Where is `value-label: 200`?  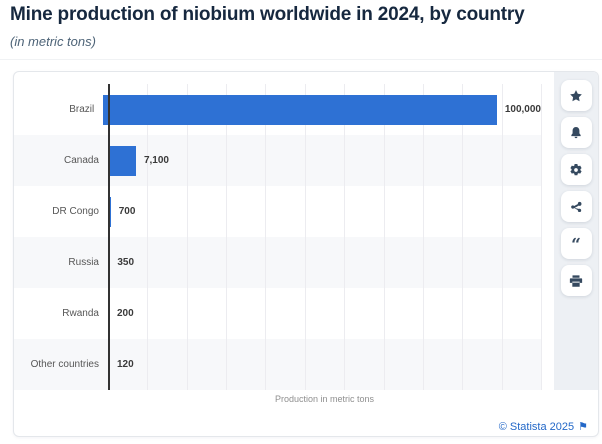
value-label: 200 is located at coordinates (125, 313).